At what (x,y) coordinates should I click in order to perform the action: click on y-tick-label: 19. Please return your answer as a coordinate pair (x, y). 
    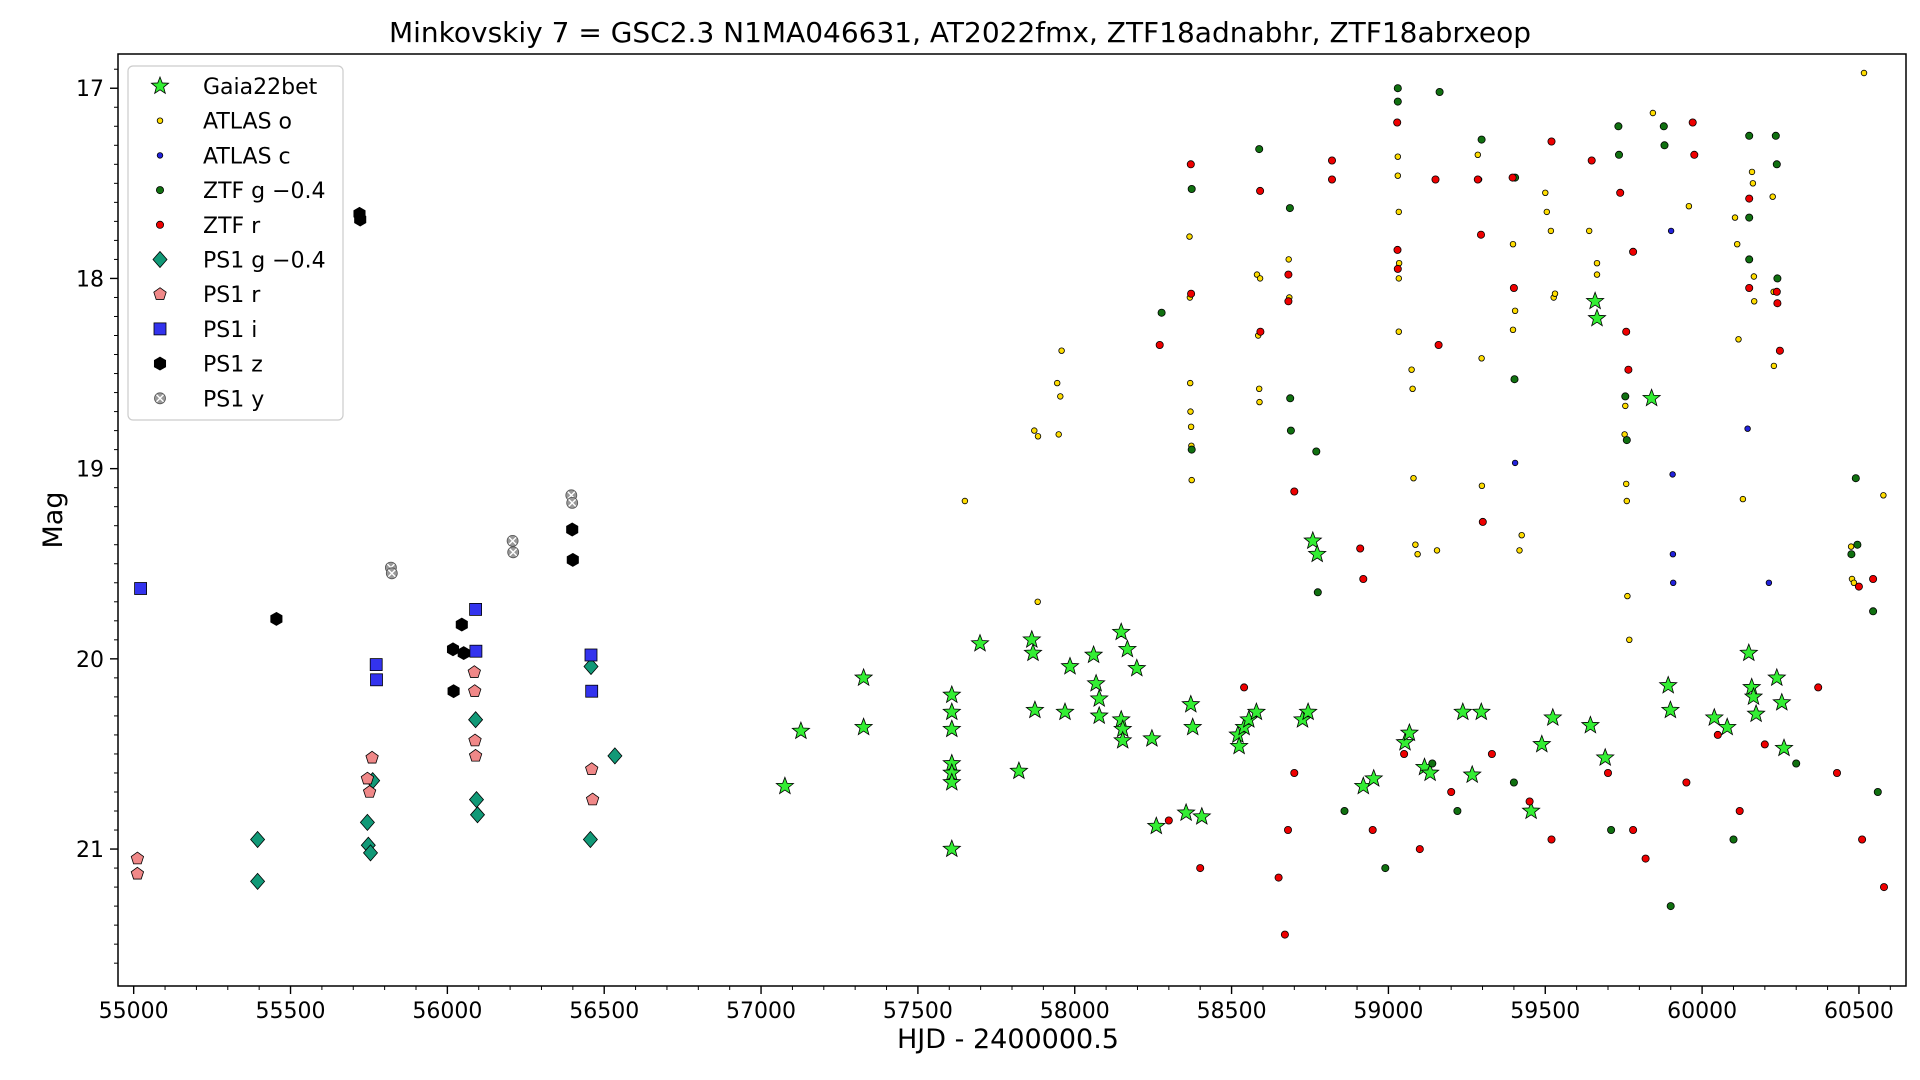
    Looking at the image, I should click on (90, 470).